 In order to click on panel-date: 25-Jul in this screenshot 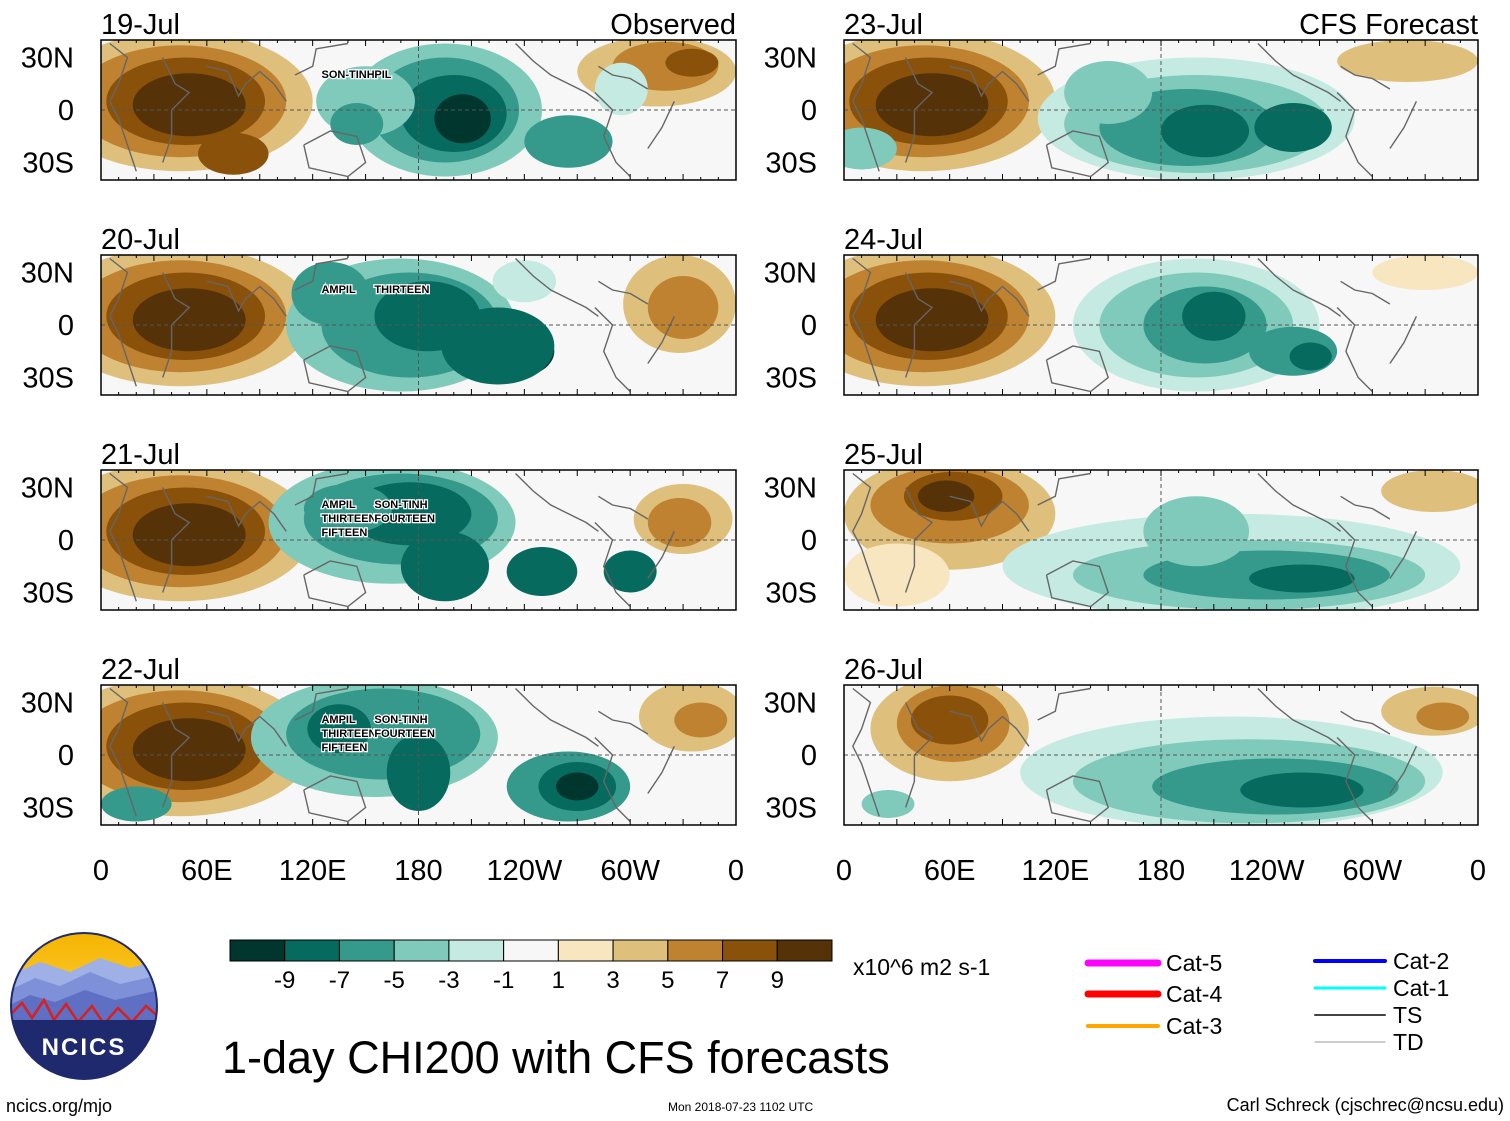, I will do `click(883, 455)`.